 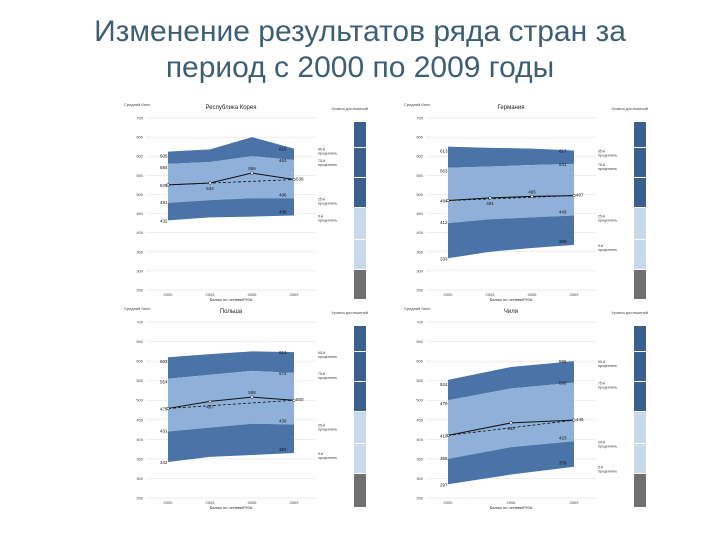 What do you see at coordinates (283, 420) in the screenshot?
I see `value-label: 439` at bounding box center [283, 420].